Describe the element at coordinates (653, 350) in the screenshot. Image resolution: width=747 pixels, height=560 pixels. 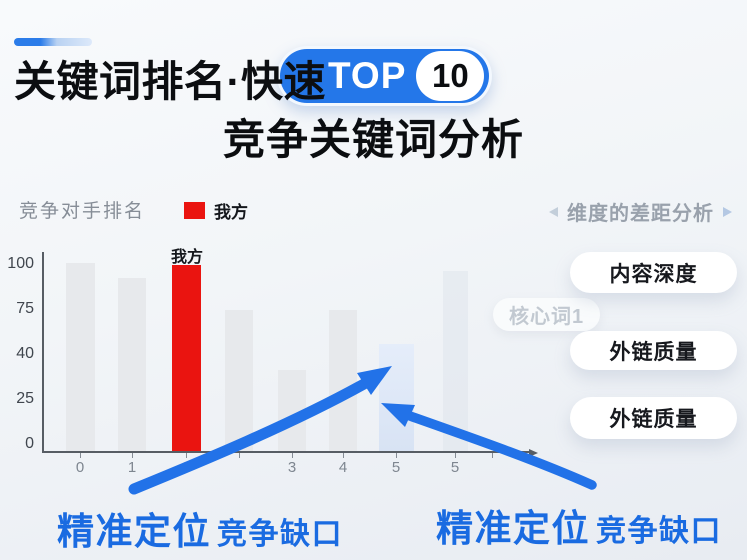
I see `dimension-pill-backlink-quality-1: 外链质量` at that location.